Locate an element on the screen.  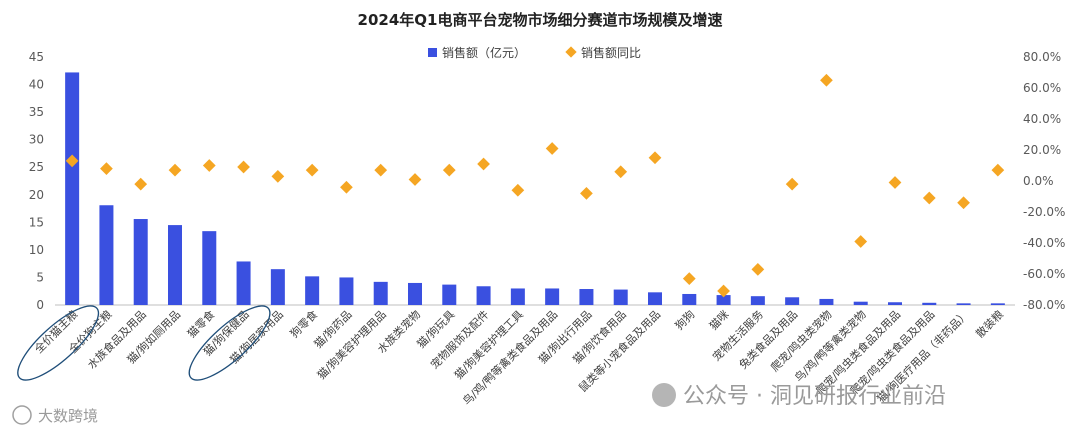
right-tick-label: -80.0% is located at coordinates (1044, 305).